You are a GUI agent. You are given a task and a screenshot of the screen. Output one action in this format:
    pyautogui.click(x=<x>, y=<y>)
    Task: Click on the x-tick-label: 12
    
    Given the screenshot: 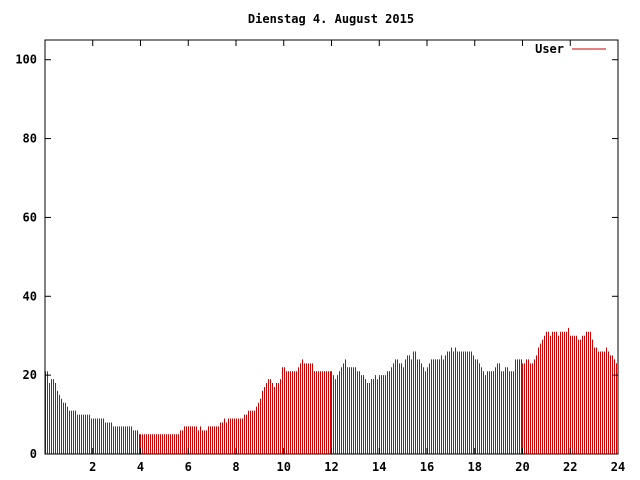 What is the action you would take?
    pyautogui.click(x=331, y=467)
    